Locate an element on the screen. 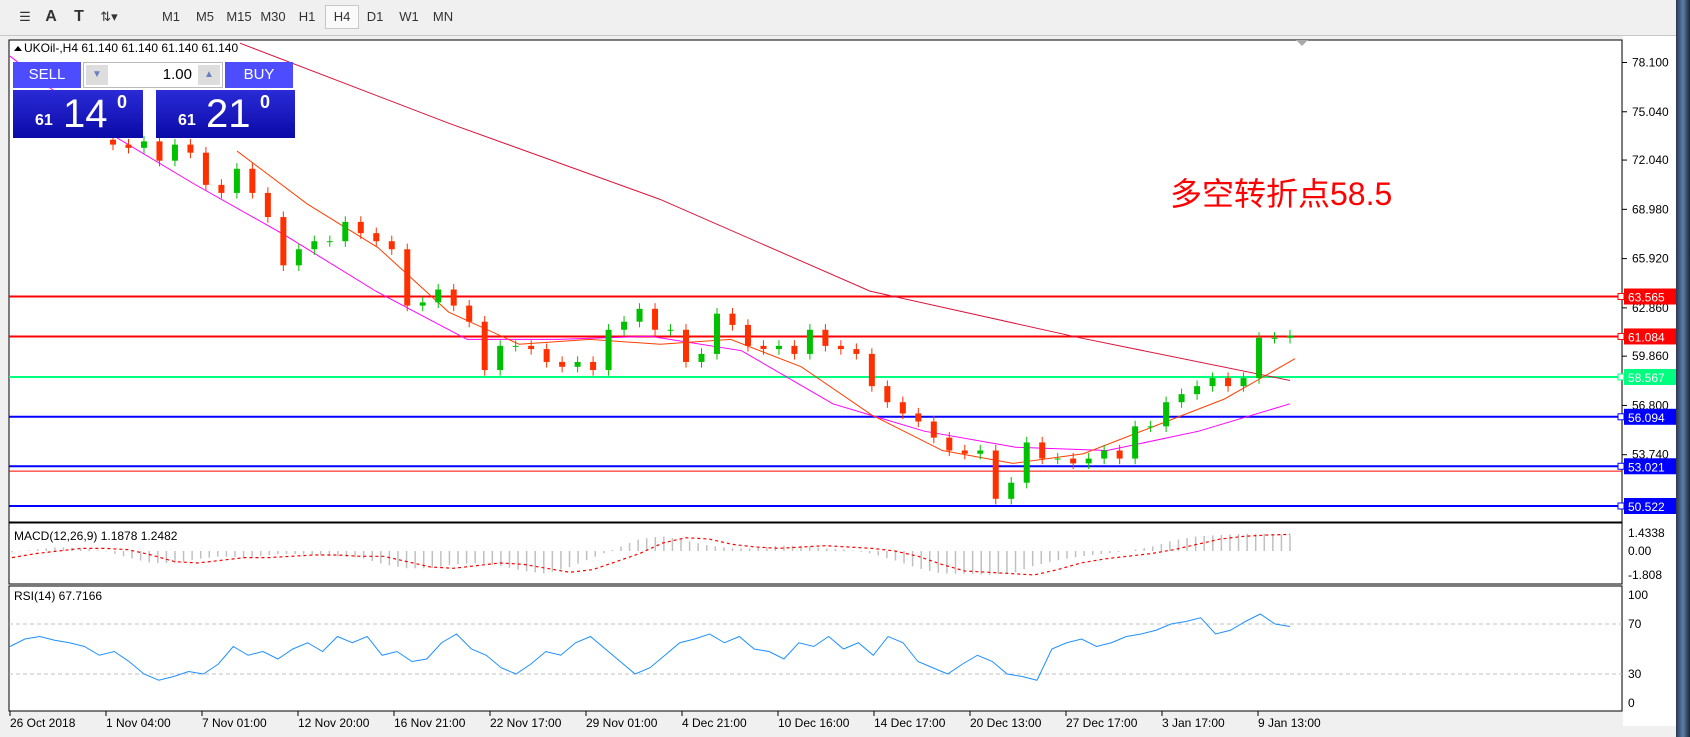  lot-size-input: 1.00 is located at coordinates (177, 74).